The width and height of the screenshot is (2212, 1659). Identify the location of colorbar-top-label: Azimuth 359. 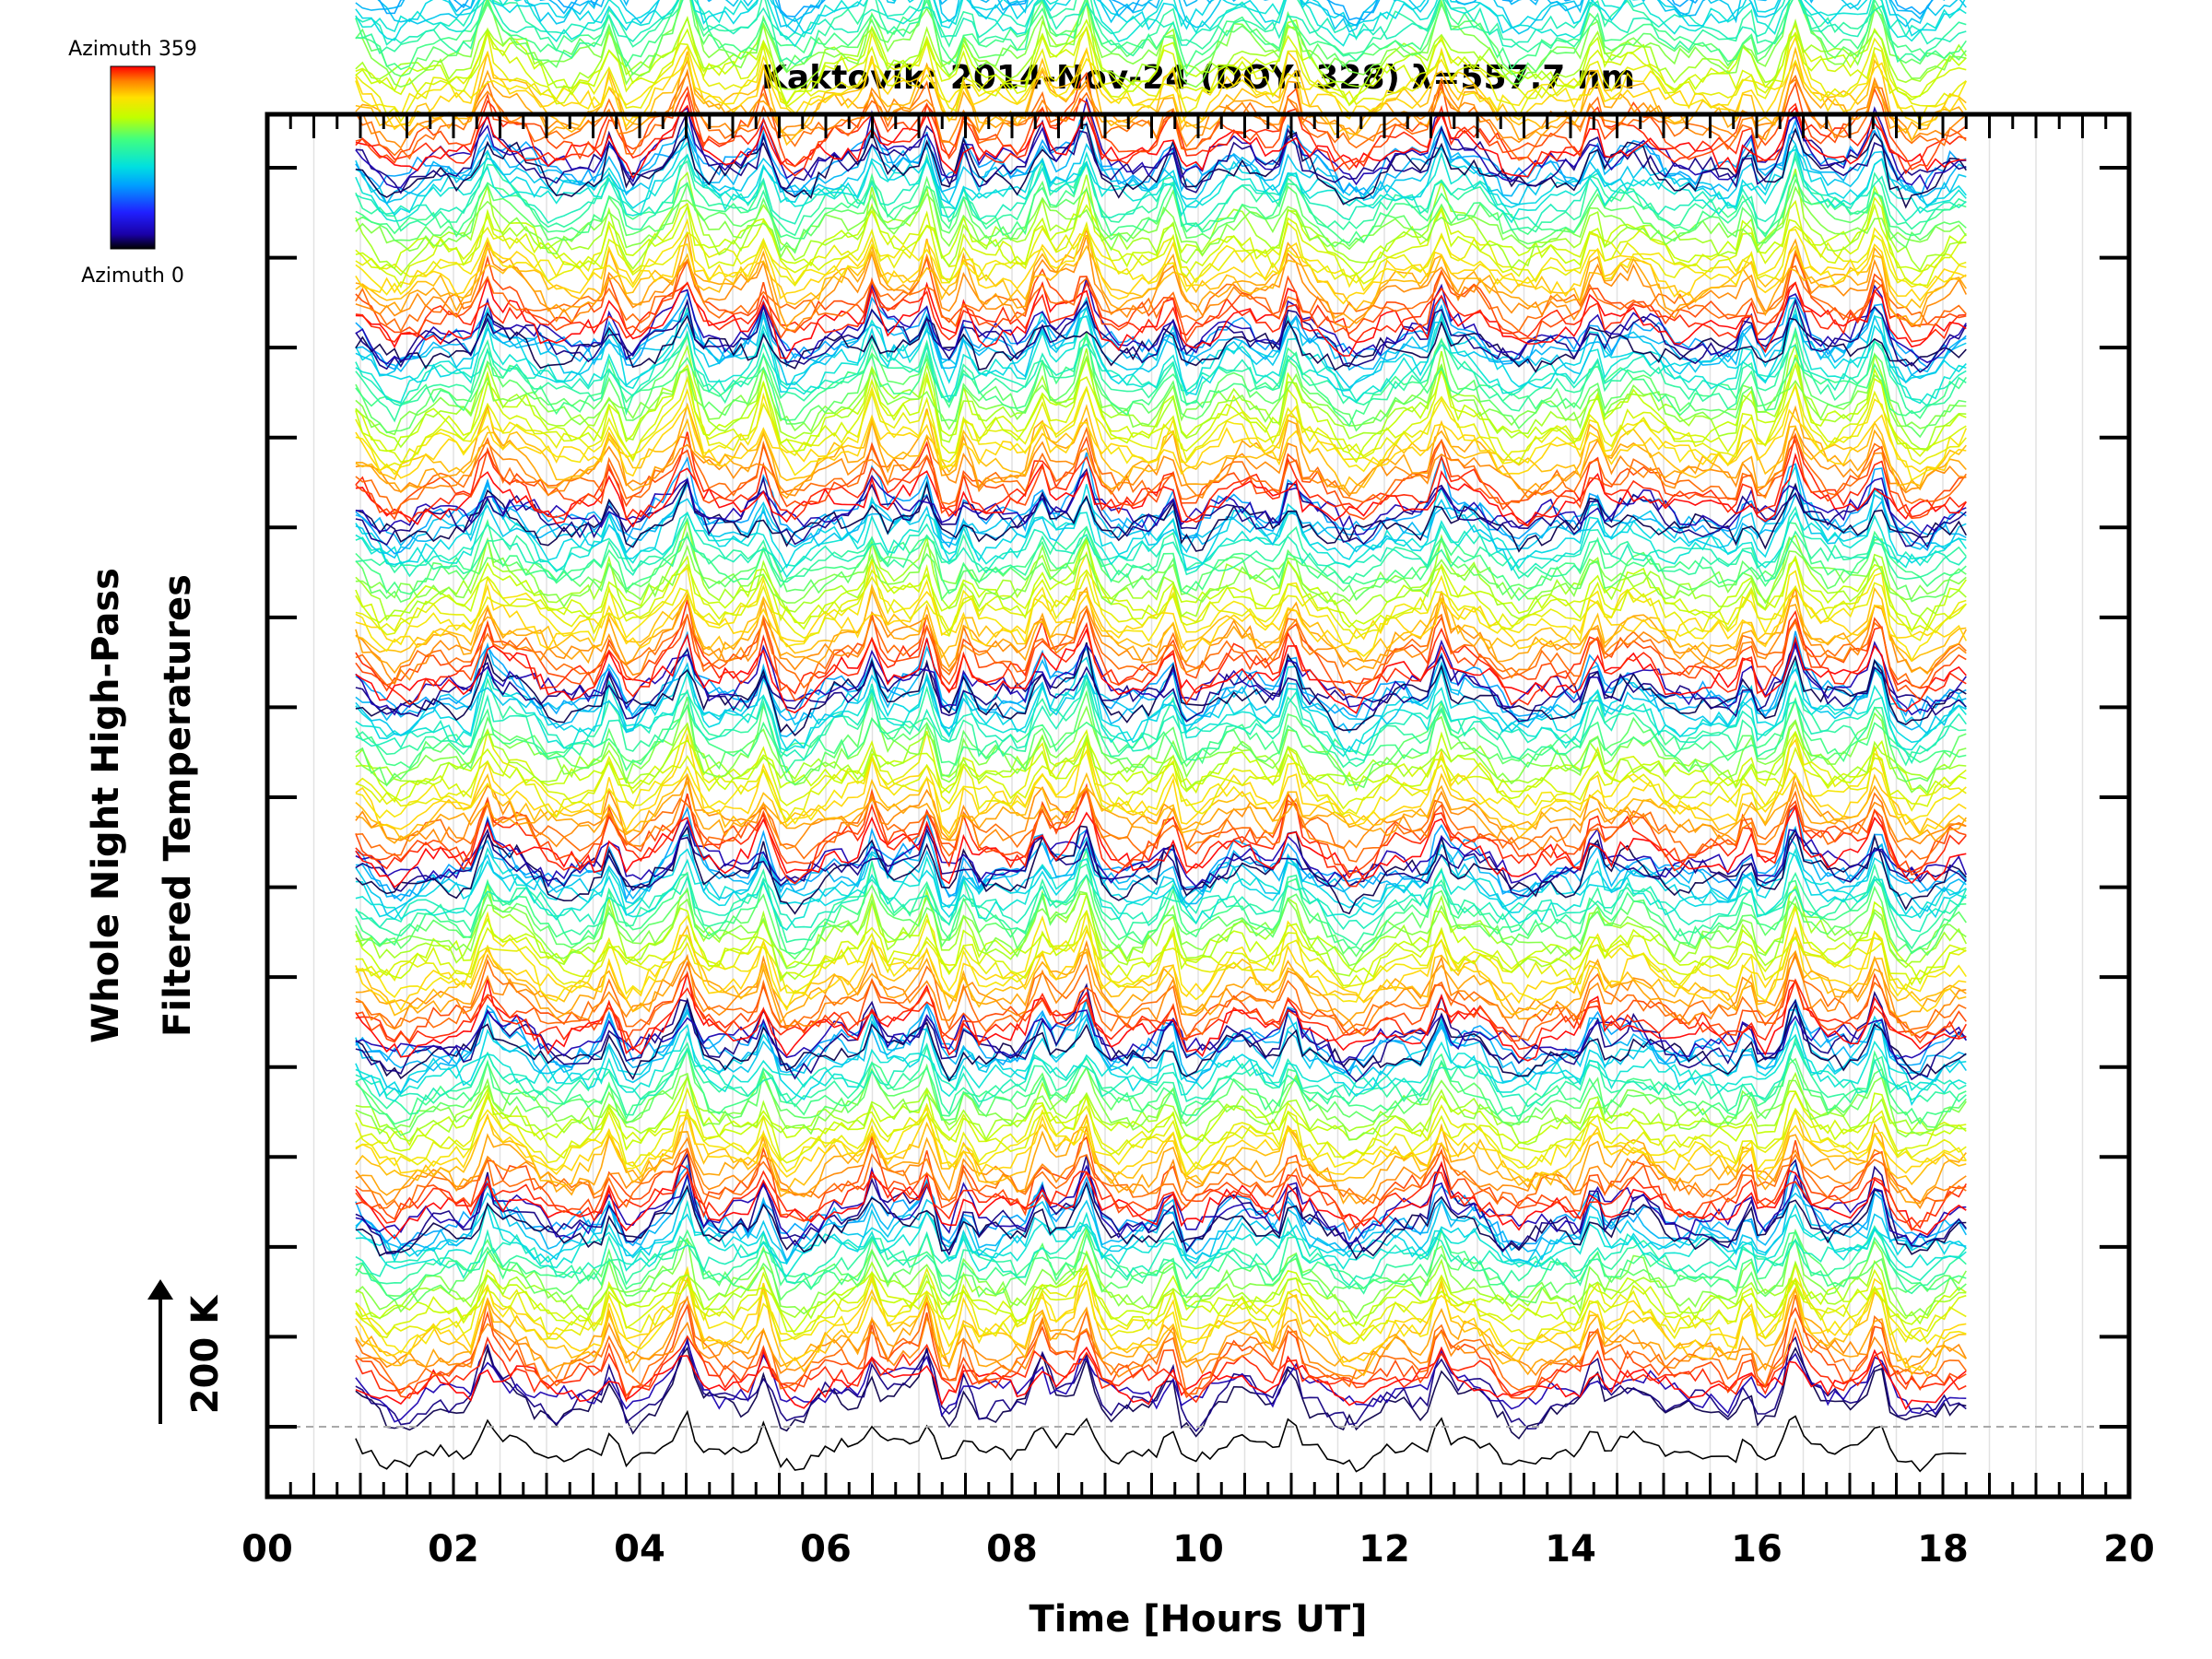
(132, 49).